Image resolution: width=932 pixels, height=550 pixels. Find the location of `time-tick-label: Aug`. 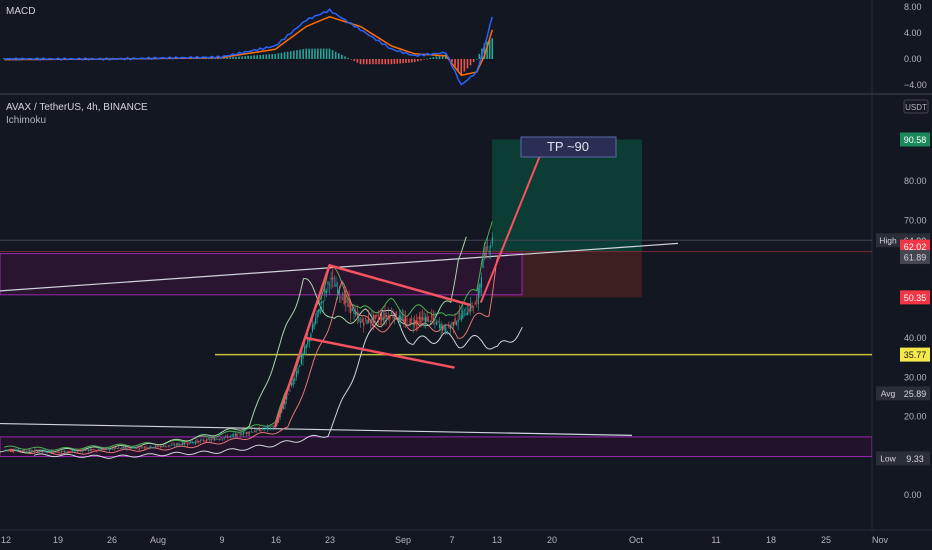

time-tick-label: Aug is located at coordinates (158, 540).